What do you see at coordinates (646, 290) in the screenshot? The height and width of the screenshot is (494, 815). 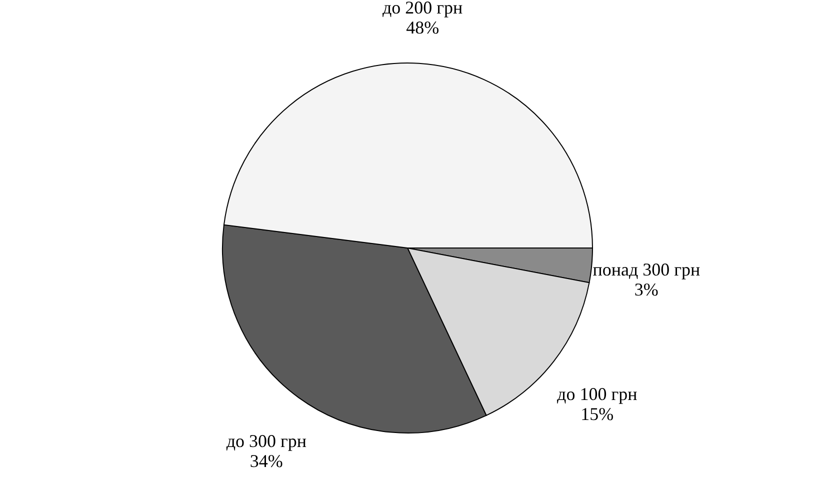 I see `data-label: 3%` at bounding box center [646, 290].